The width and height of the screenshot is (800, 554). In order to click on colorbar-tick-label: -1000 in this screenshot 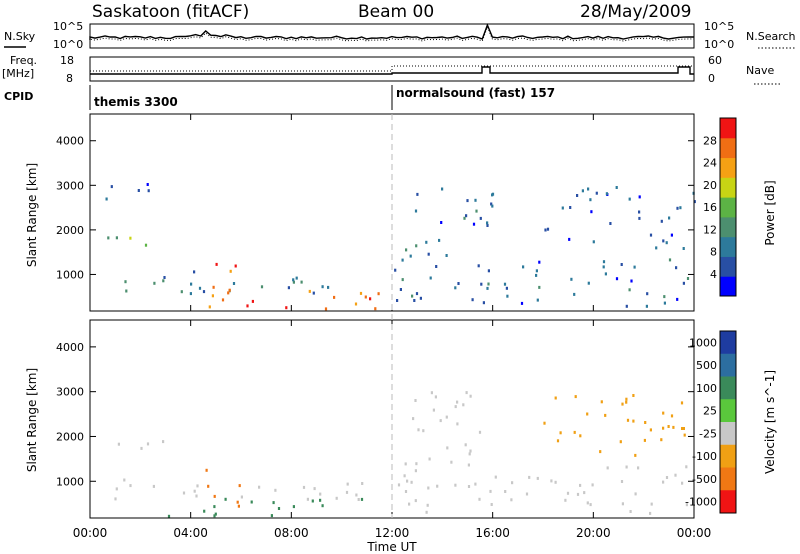, I will do `click(701, 502)`.